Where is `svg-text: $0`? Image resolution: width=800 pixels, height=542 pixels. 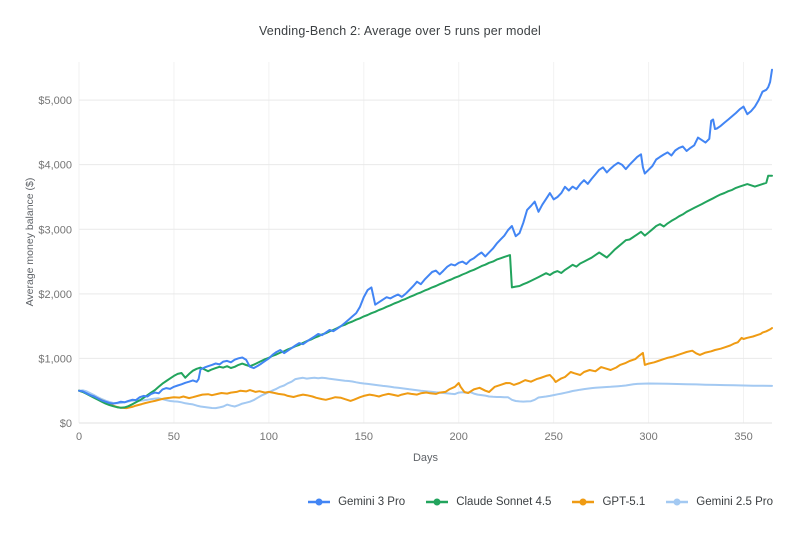 svg-text: $0 is located at coordinates (66, 424).